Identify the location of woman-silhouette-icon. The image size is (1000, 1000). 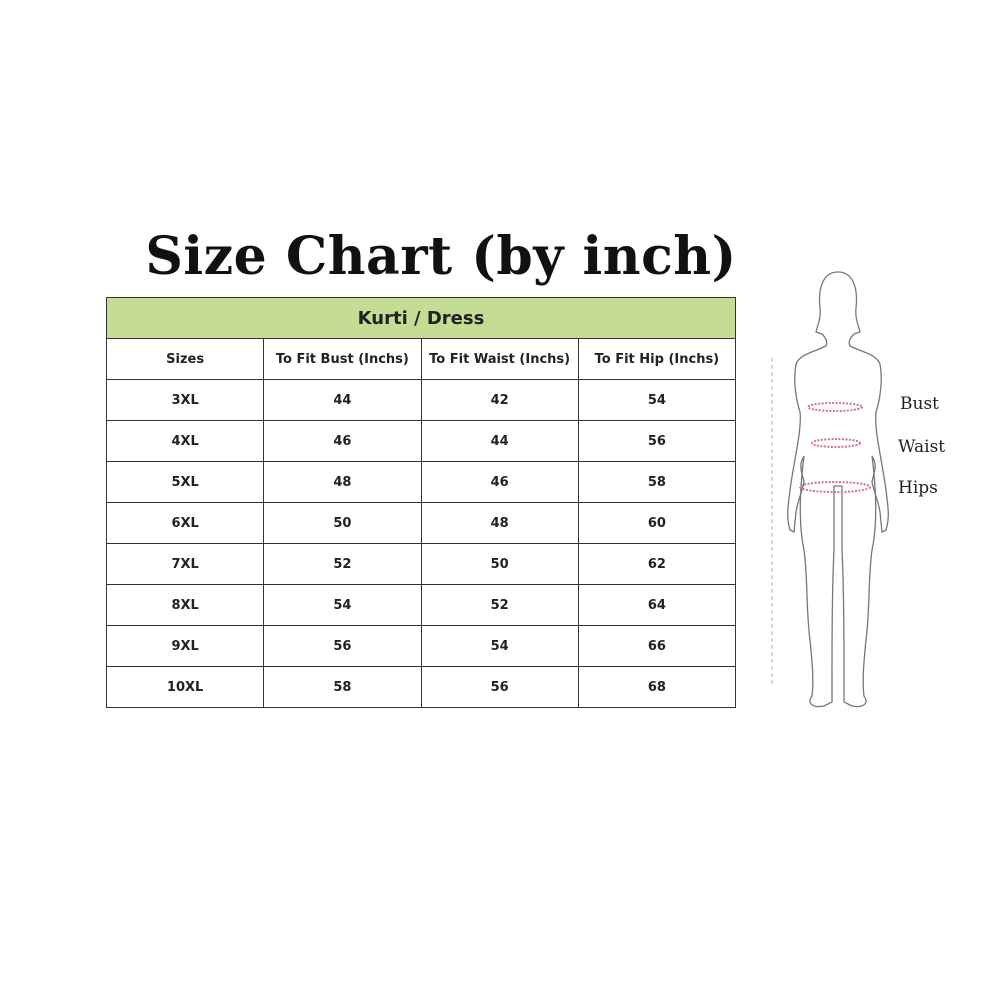
(830, 489).